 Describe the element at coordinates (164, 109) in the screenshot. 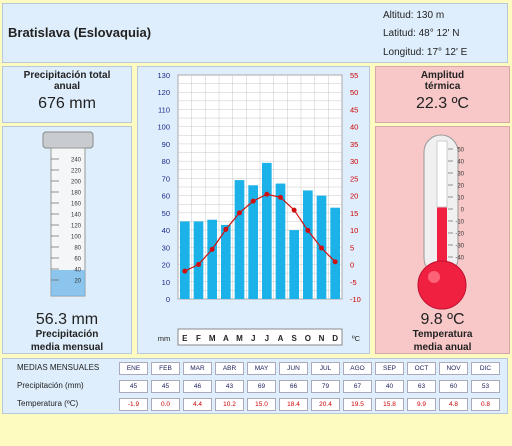

I see `left-tick-label: 110` at that location.